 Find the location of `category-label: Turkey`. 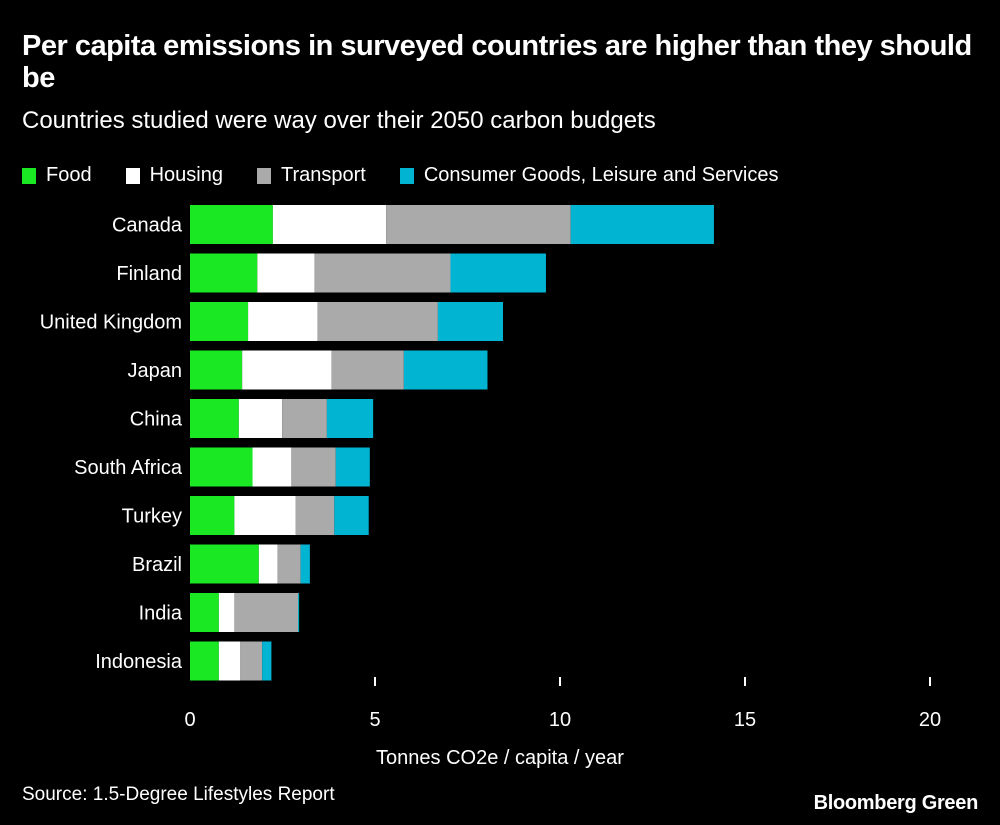

category-label: Turkey is located at coordinates (152, 517).